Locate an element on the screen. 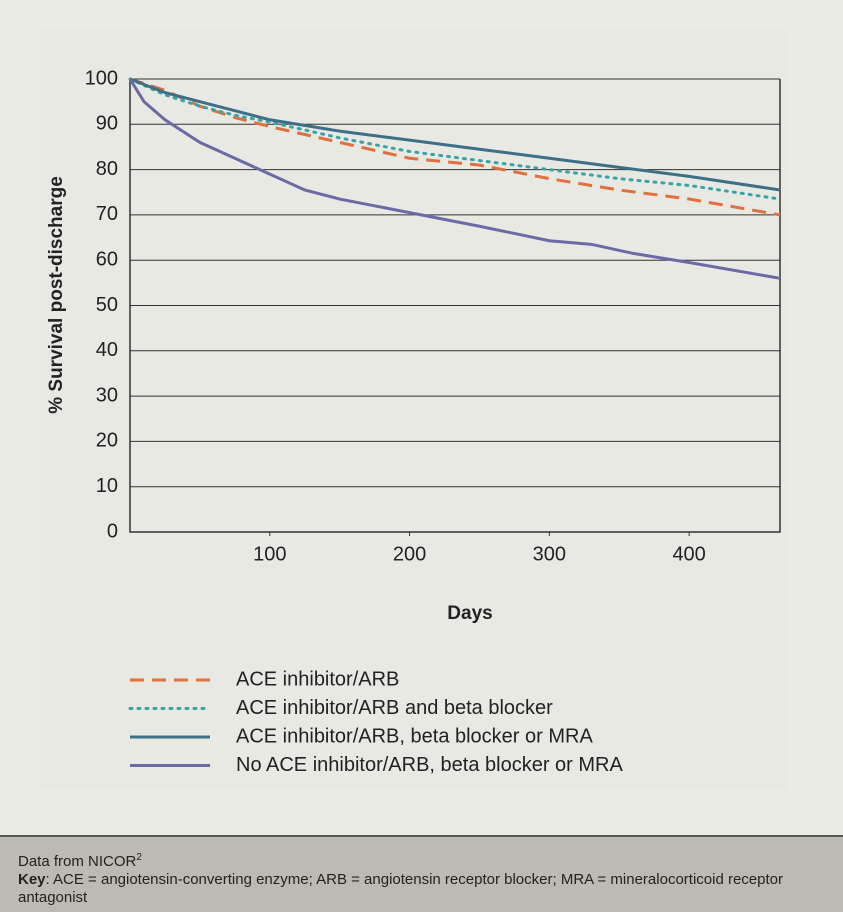 The image size is (843, 912). source-ref: 2 is located at coordinates (139, 857).